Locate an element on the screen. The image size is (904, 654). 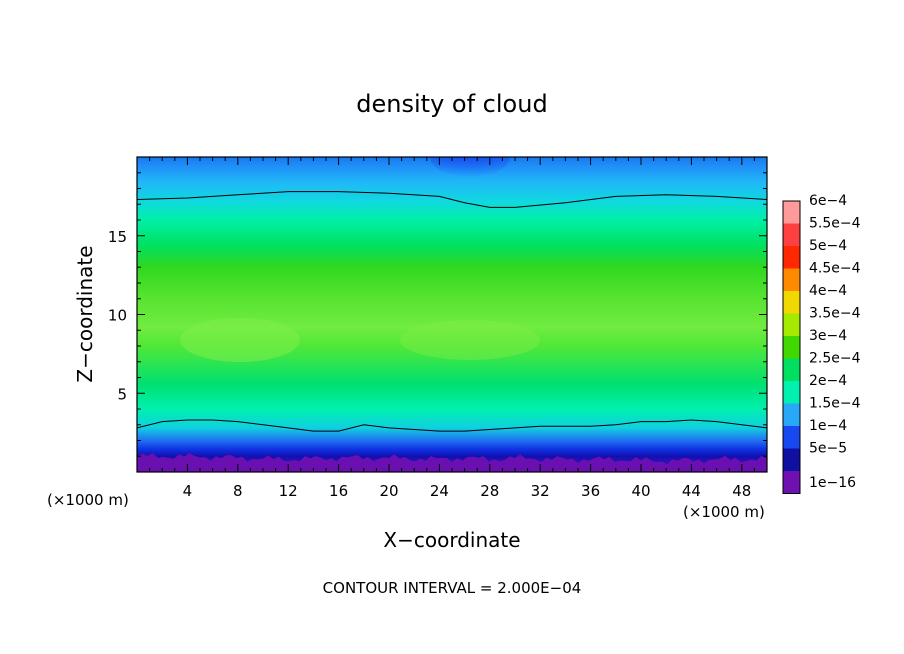
x-tick-label: 32 is located at coordinates (540, 491).